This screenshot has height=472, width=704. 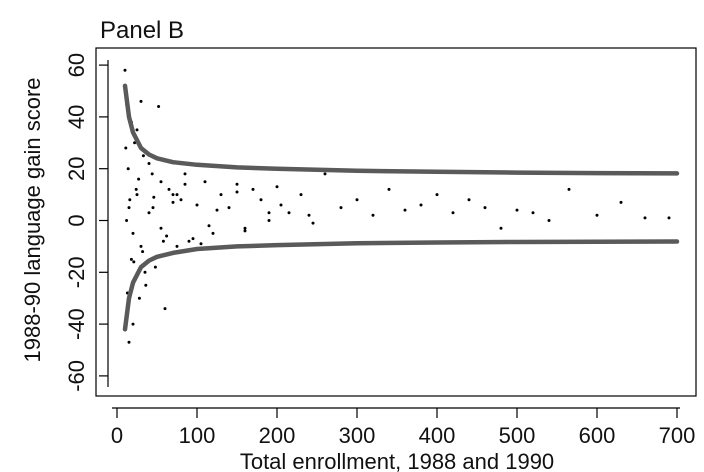 What do you see at coordinates (117, 435) in the screenshot?
I see `x-tick-label: 0` at bounding box center [117, 435].